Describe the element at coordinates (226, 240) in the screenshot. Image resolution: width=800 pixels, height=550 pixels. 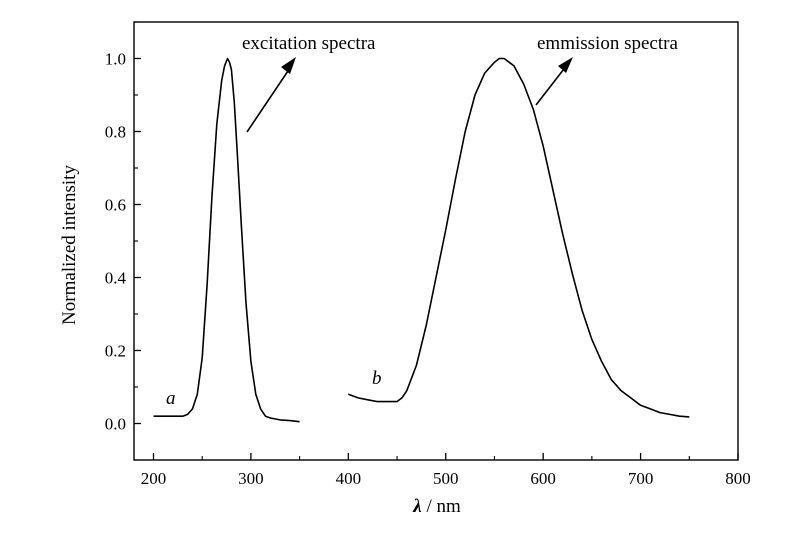
I see `series-line-a` at that location.